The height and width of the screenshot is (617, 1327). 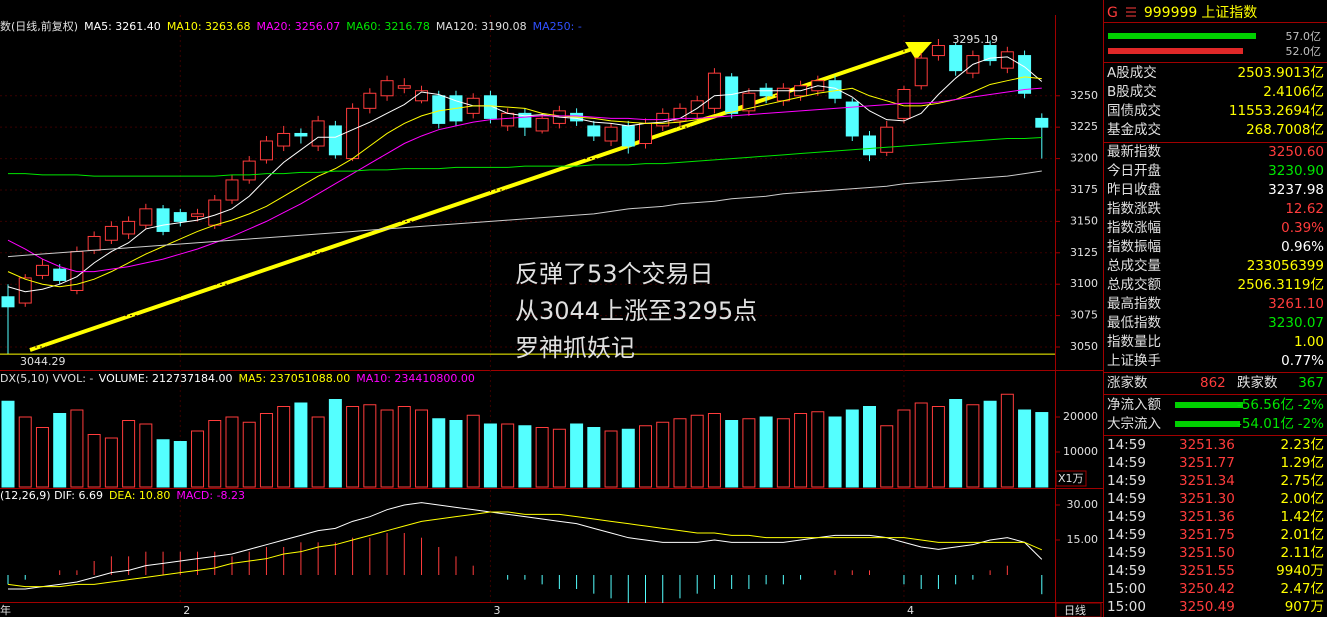 What do you see at coordinates (1080, 451) in the screenshot?
I see `y-tick-label: 10000` at bounding box center [1080, 451].